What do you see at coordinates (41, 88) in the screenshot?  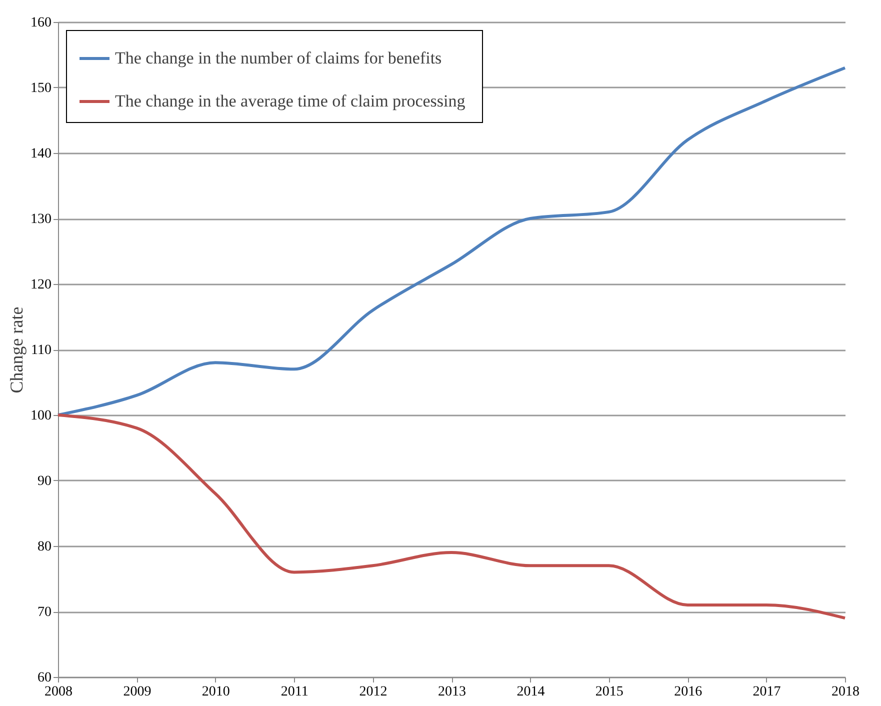 I see `y-tick-label: 150` at bounding box center [41, 88].